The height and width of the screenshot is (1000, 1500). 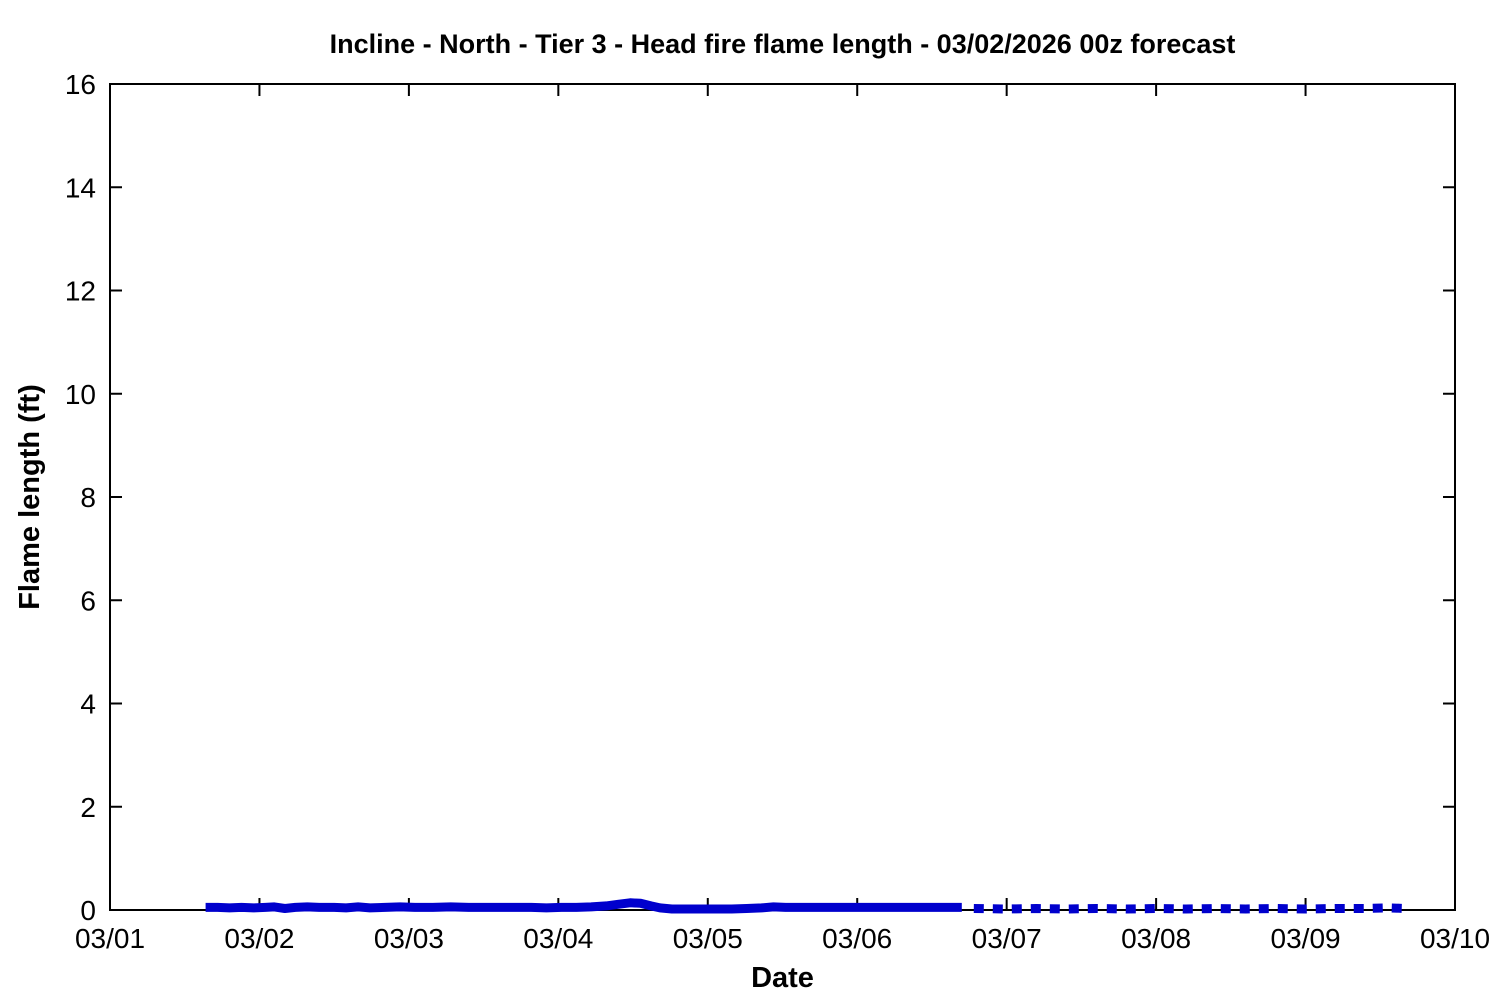 What do you see at coordinates (88, 704) in the screenshot?
I see `y-tick-label: 4` at bounding box center [88, 704].